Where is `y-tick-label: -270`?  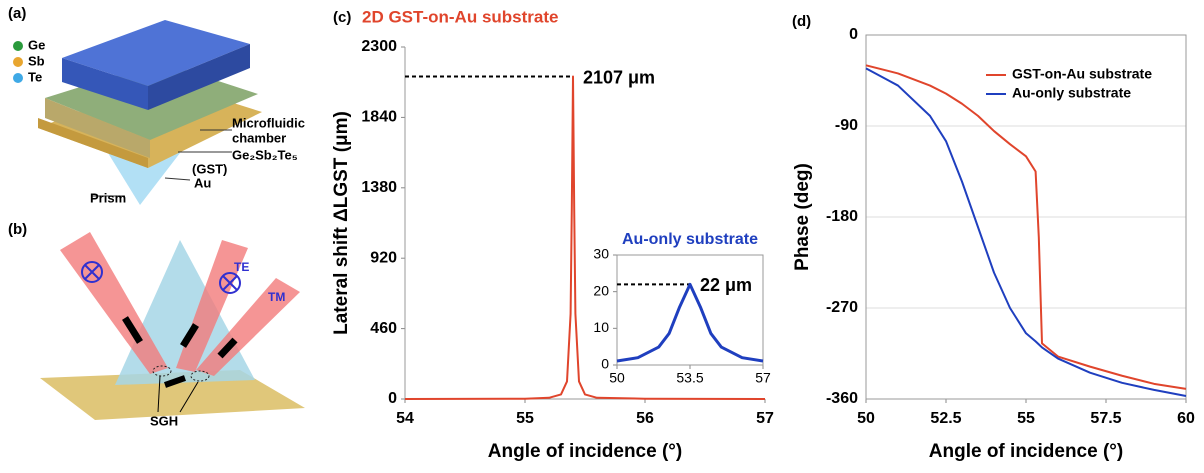
y-tick-label: -270 is located at coordinates (842, 307).